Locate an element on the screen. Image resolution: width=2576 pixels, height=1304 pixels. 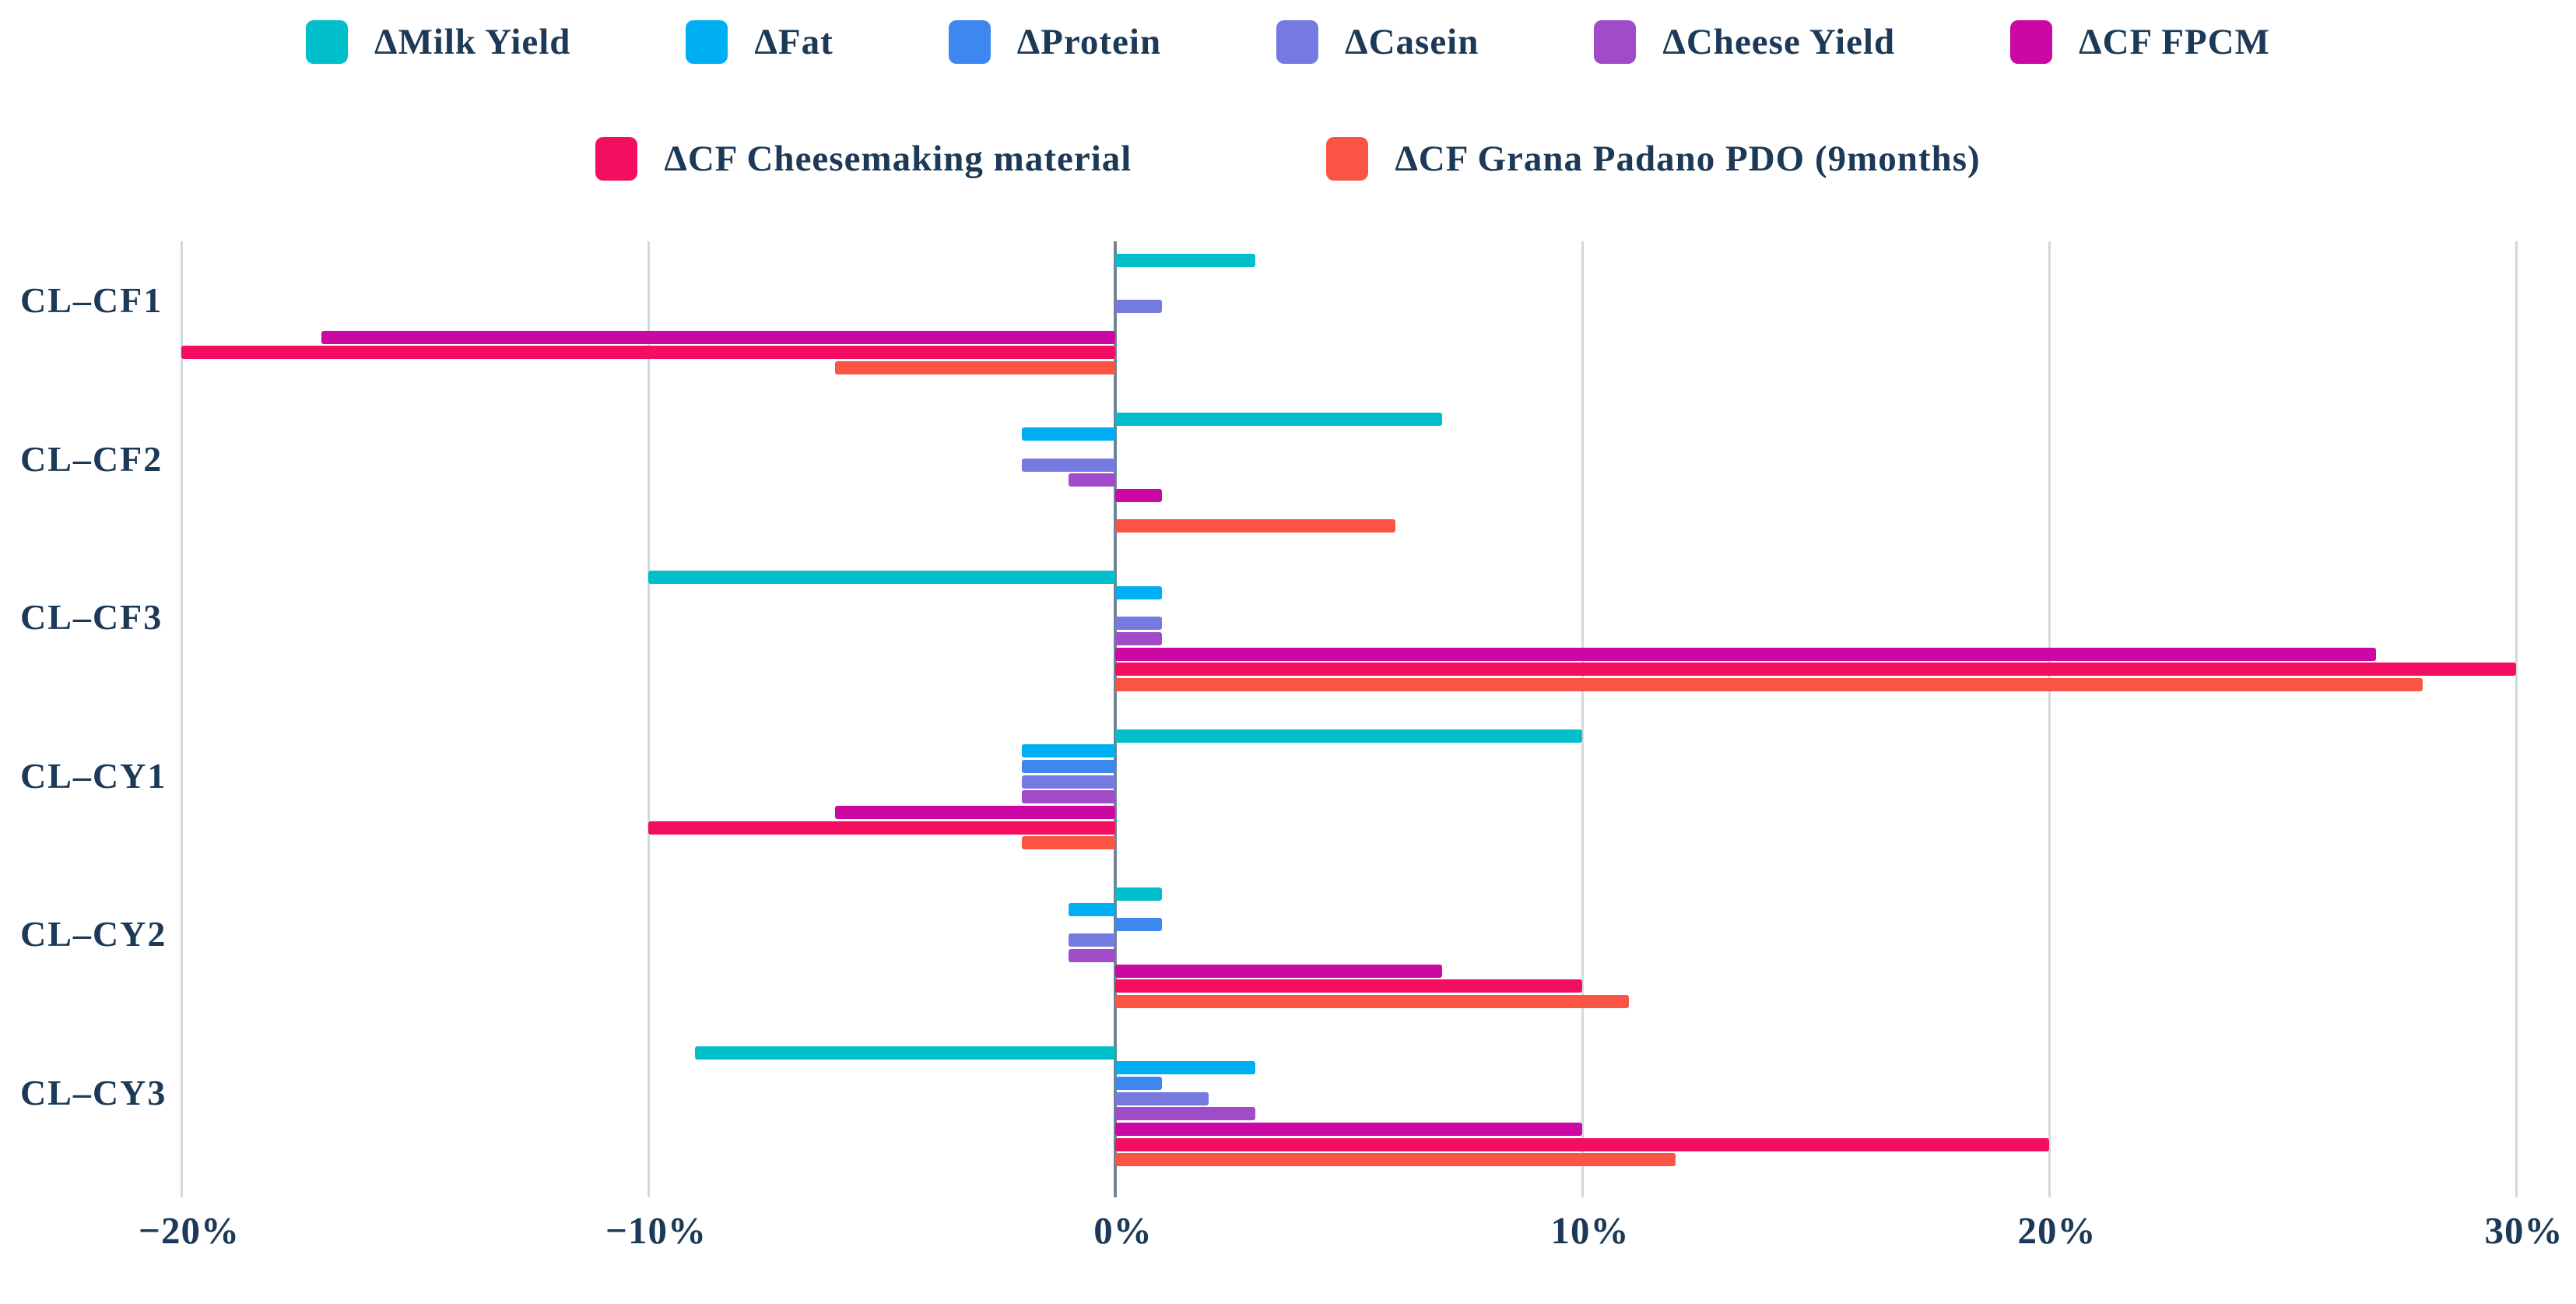
legend-item: ΔCheese Yield is located at coordinates (1745, 42).